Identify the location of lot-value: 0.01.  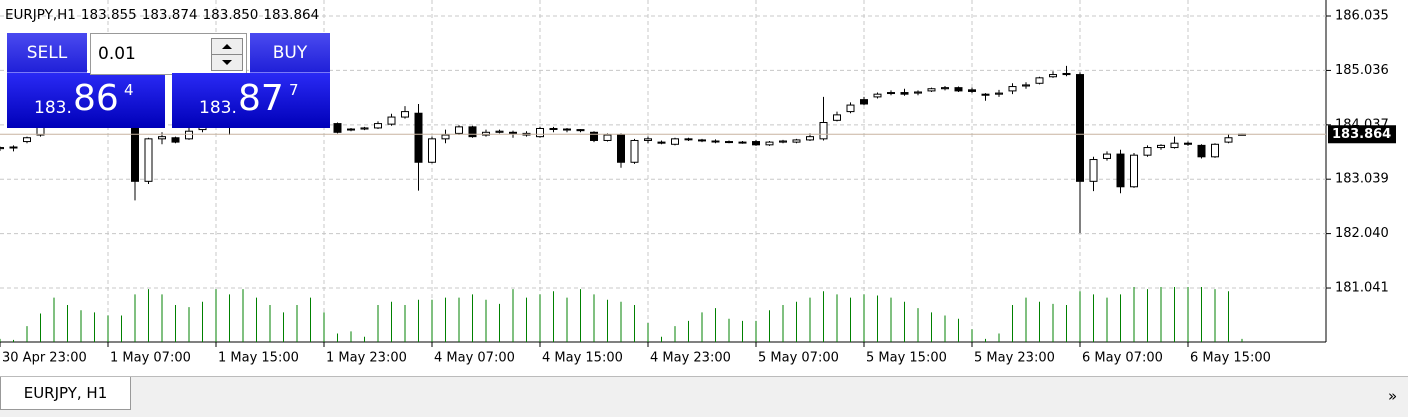
(117, 54).